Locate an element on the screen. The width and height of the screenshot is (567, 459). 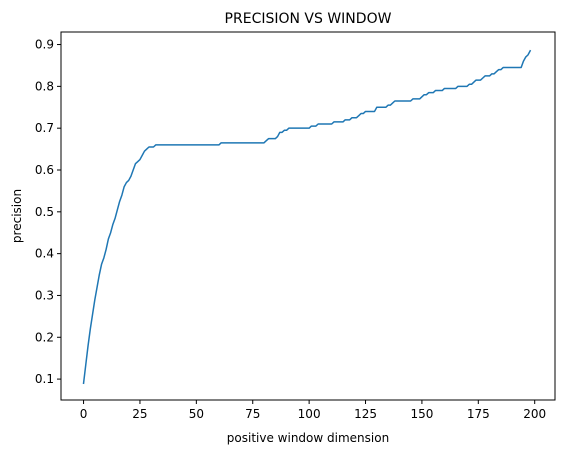
x-tick-label: 125 is located at coordinates (365, 414).